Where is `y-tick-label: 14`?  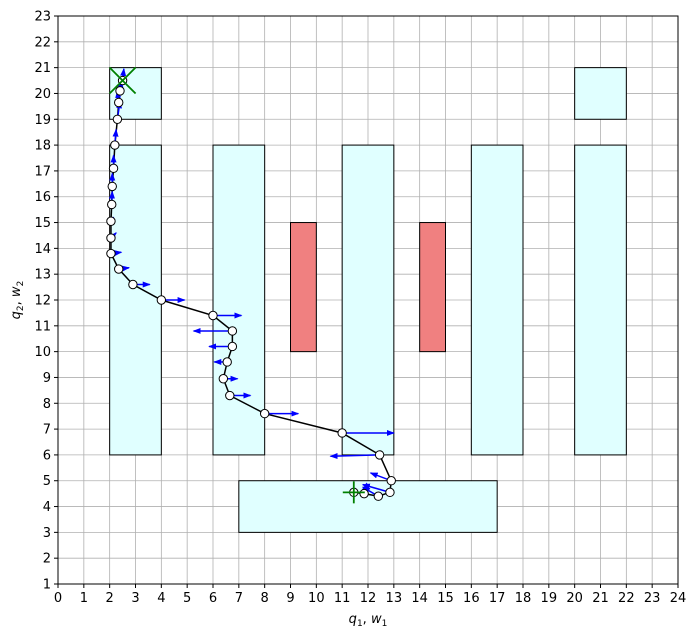 y-tick-label: 14 is located at coordinates (42, 249).